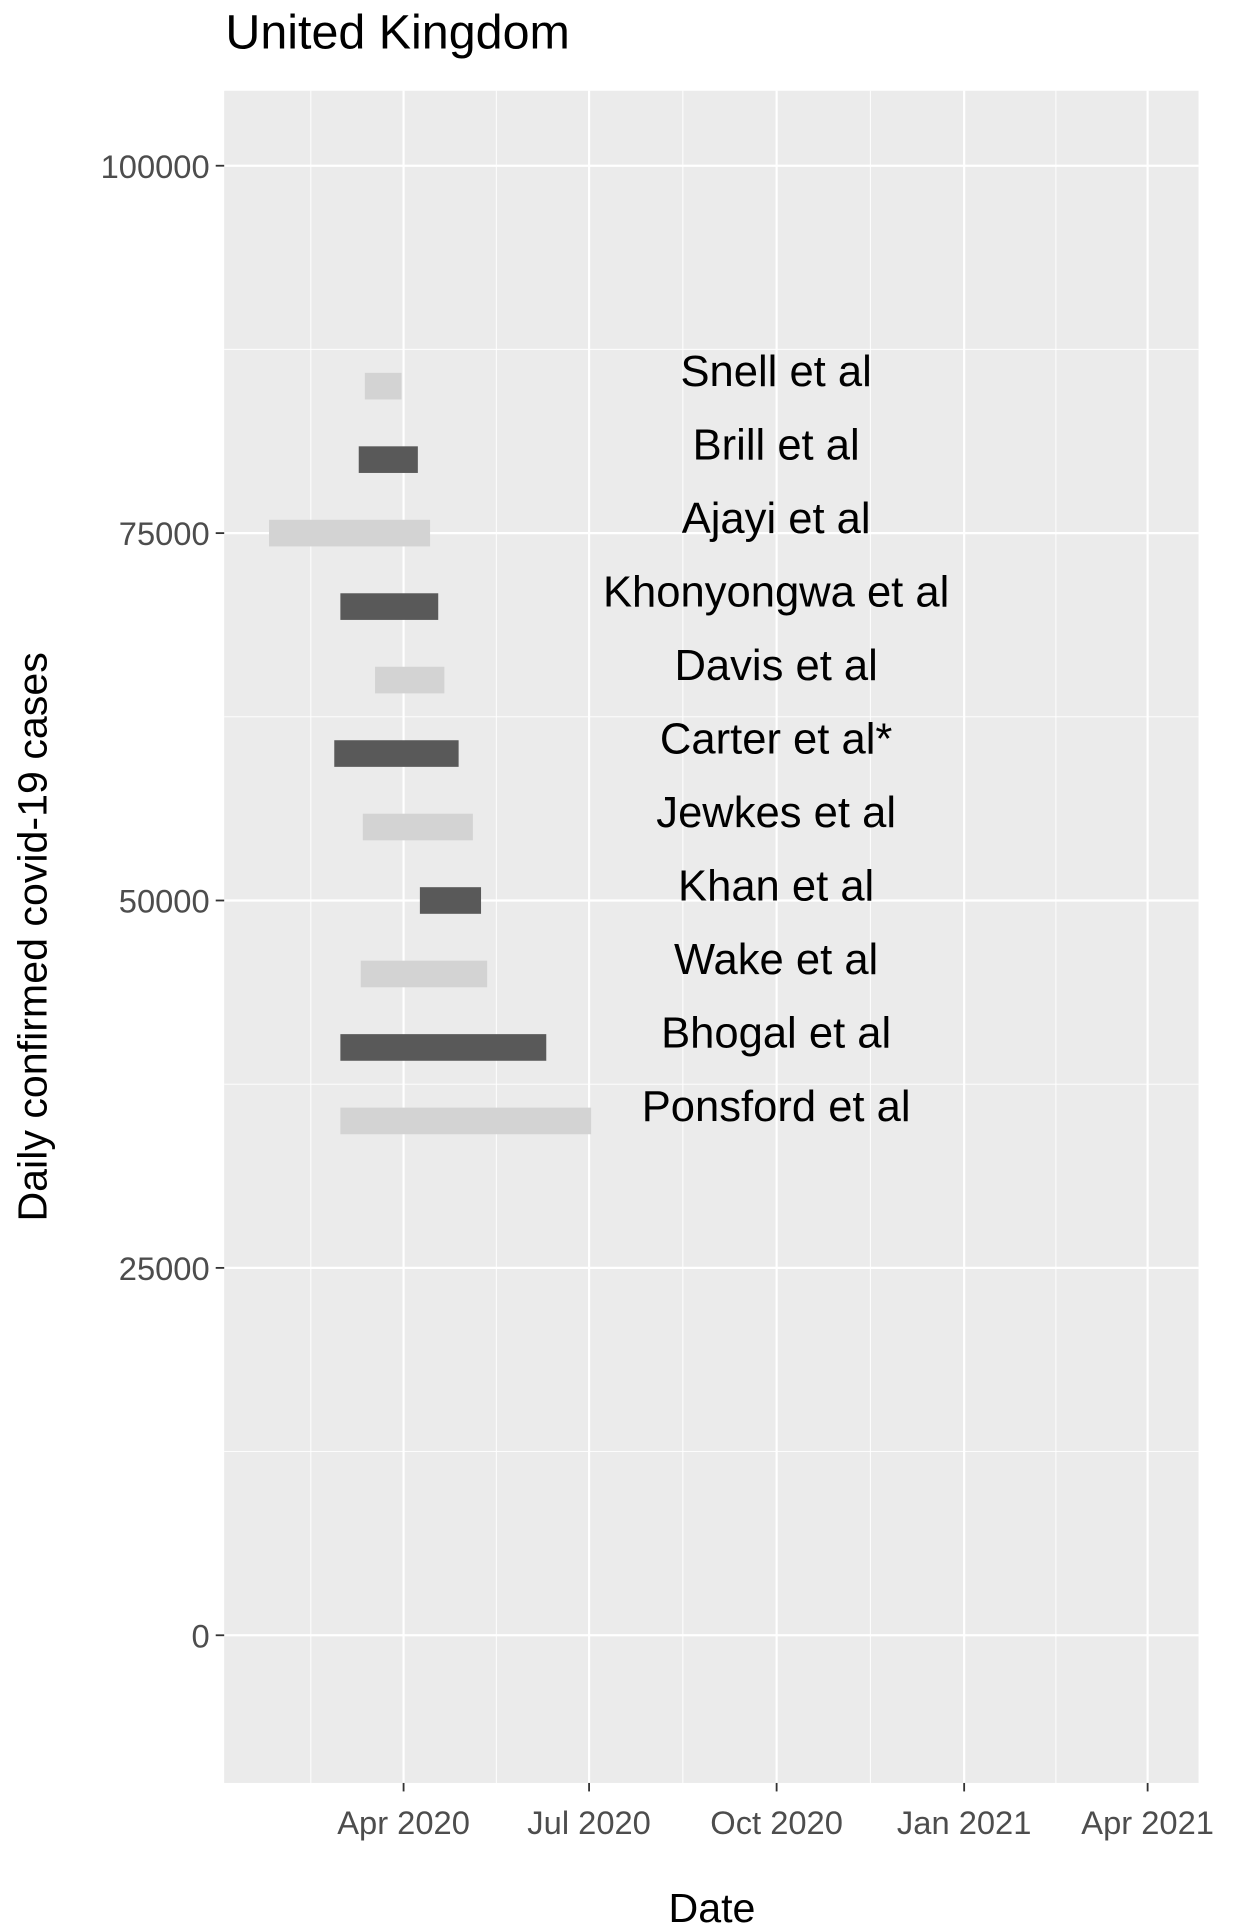 This screenshot has width=1240, height=1927. Describe the element at coordinates (32, 936) in the screenshot. I see `y-axis-title: Daily confirmed covid-19 cases` at that location.